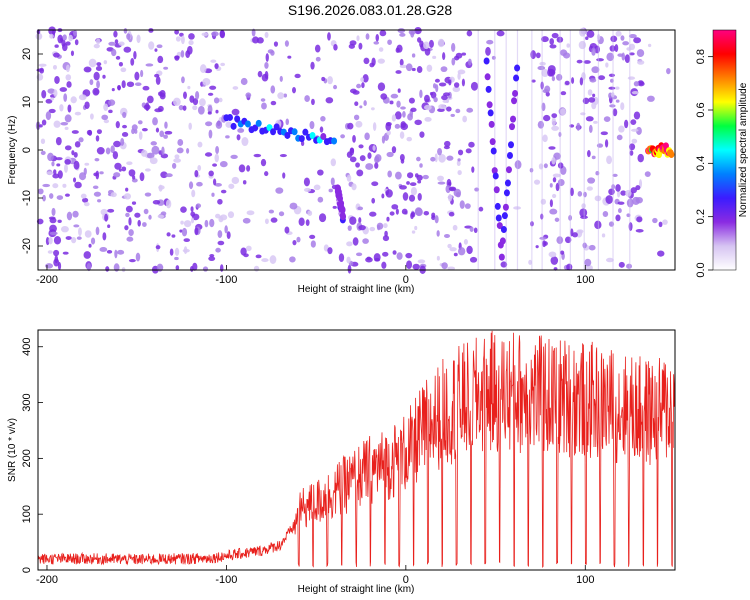  What do you see at coordinates (27, 347) in the screenshot?
I see `y-tick-label: 400` at bounding box center [27, 347].